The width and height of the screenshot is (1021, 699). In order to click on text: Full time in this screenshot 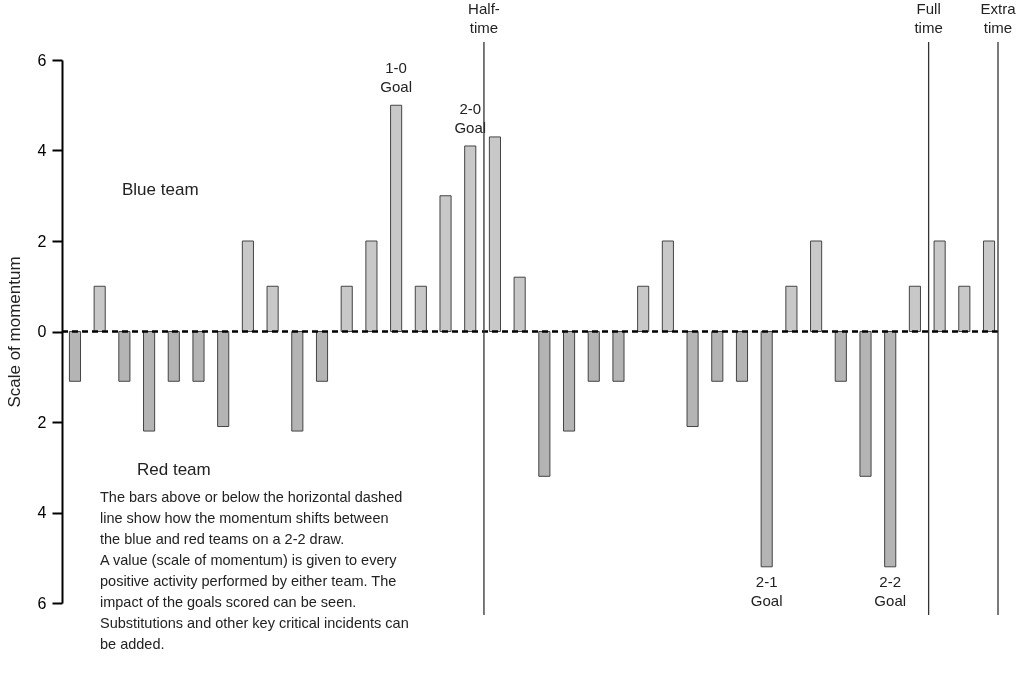, I will do `click(928, 18)`.